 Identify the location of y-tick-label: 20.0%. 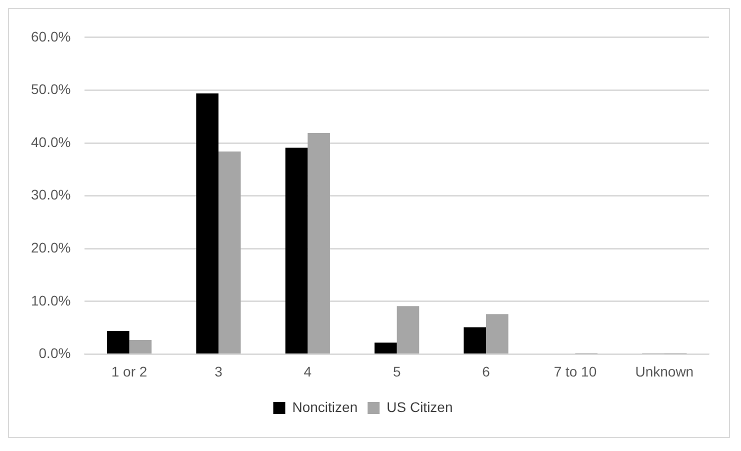
(50, 247).